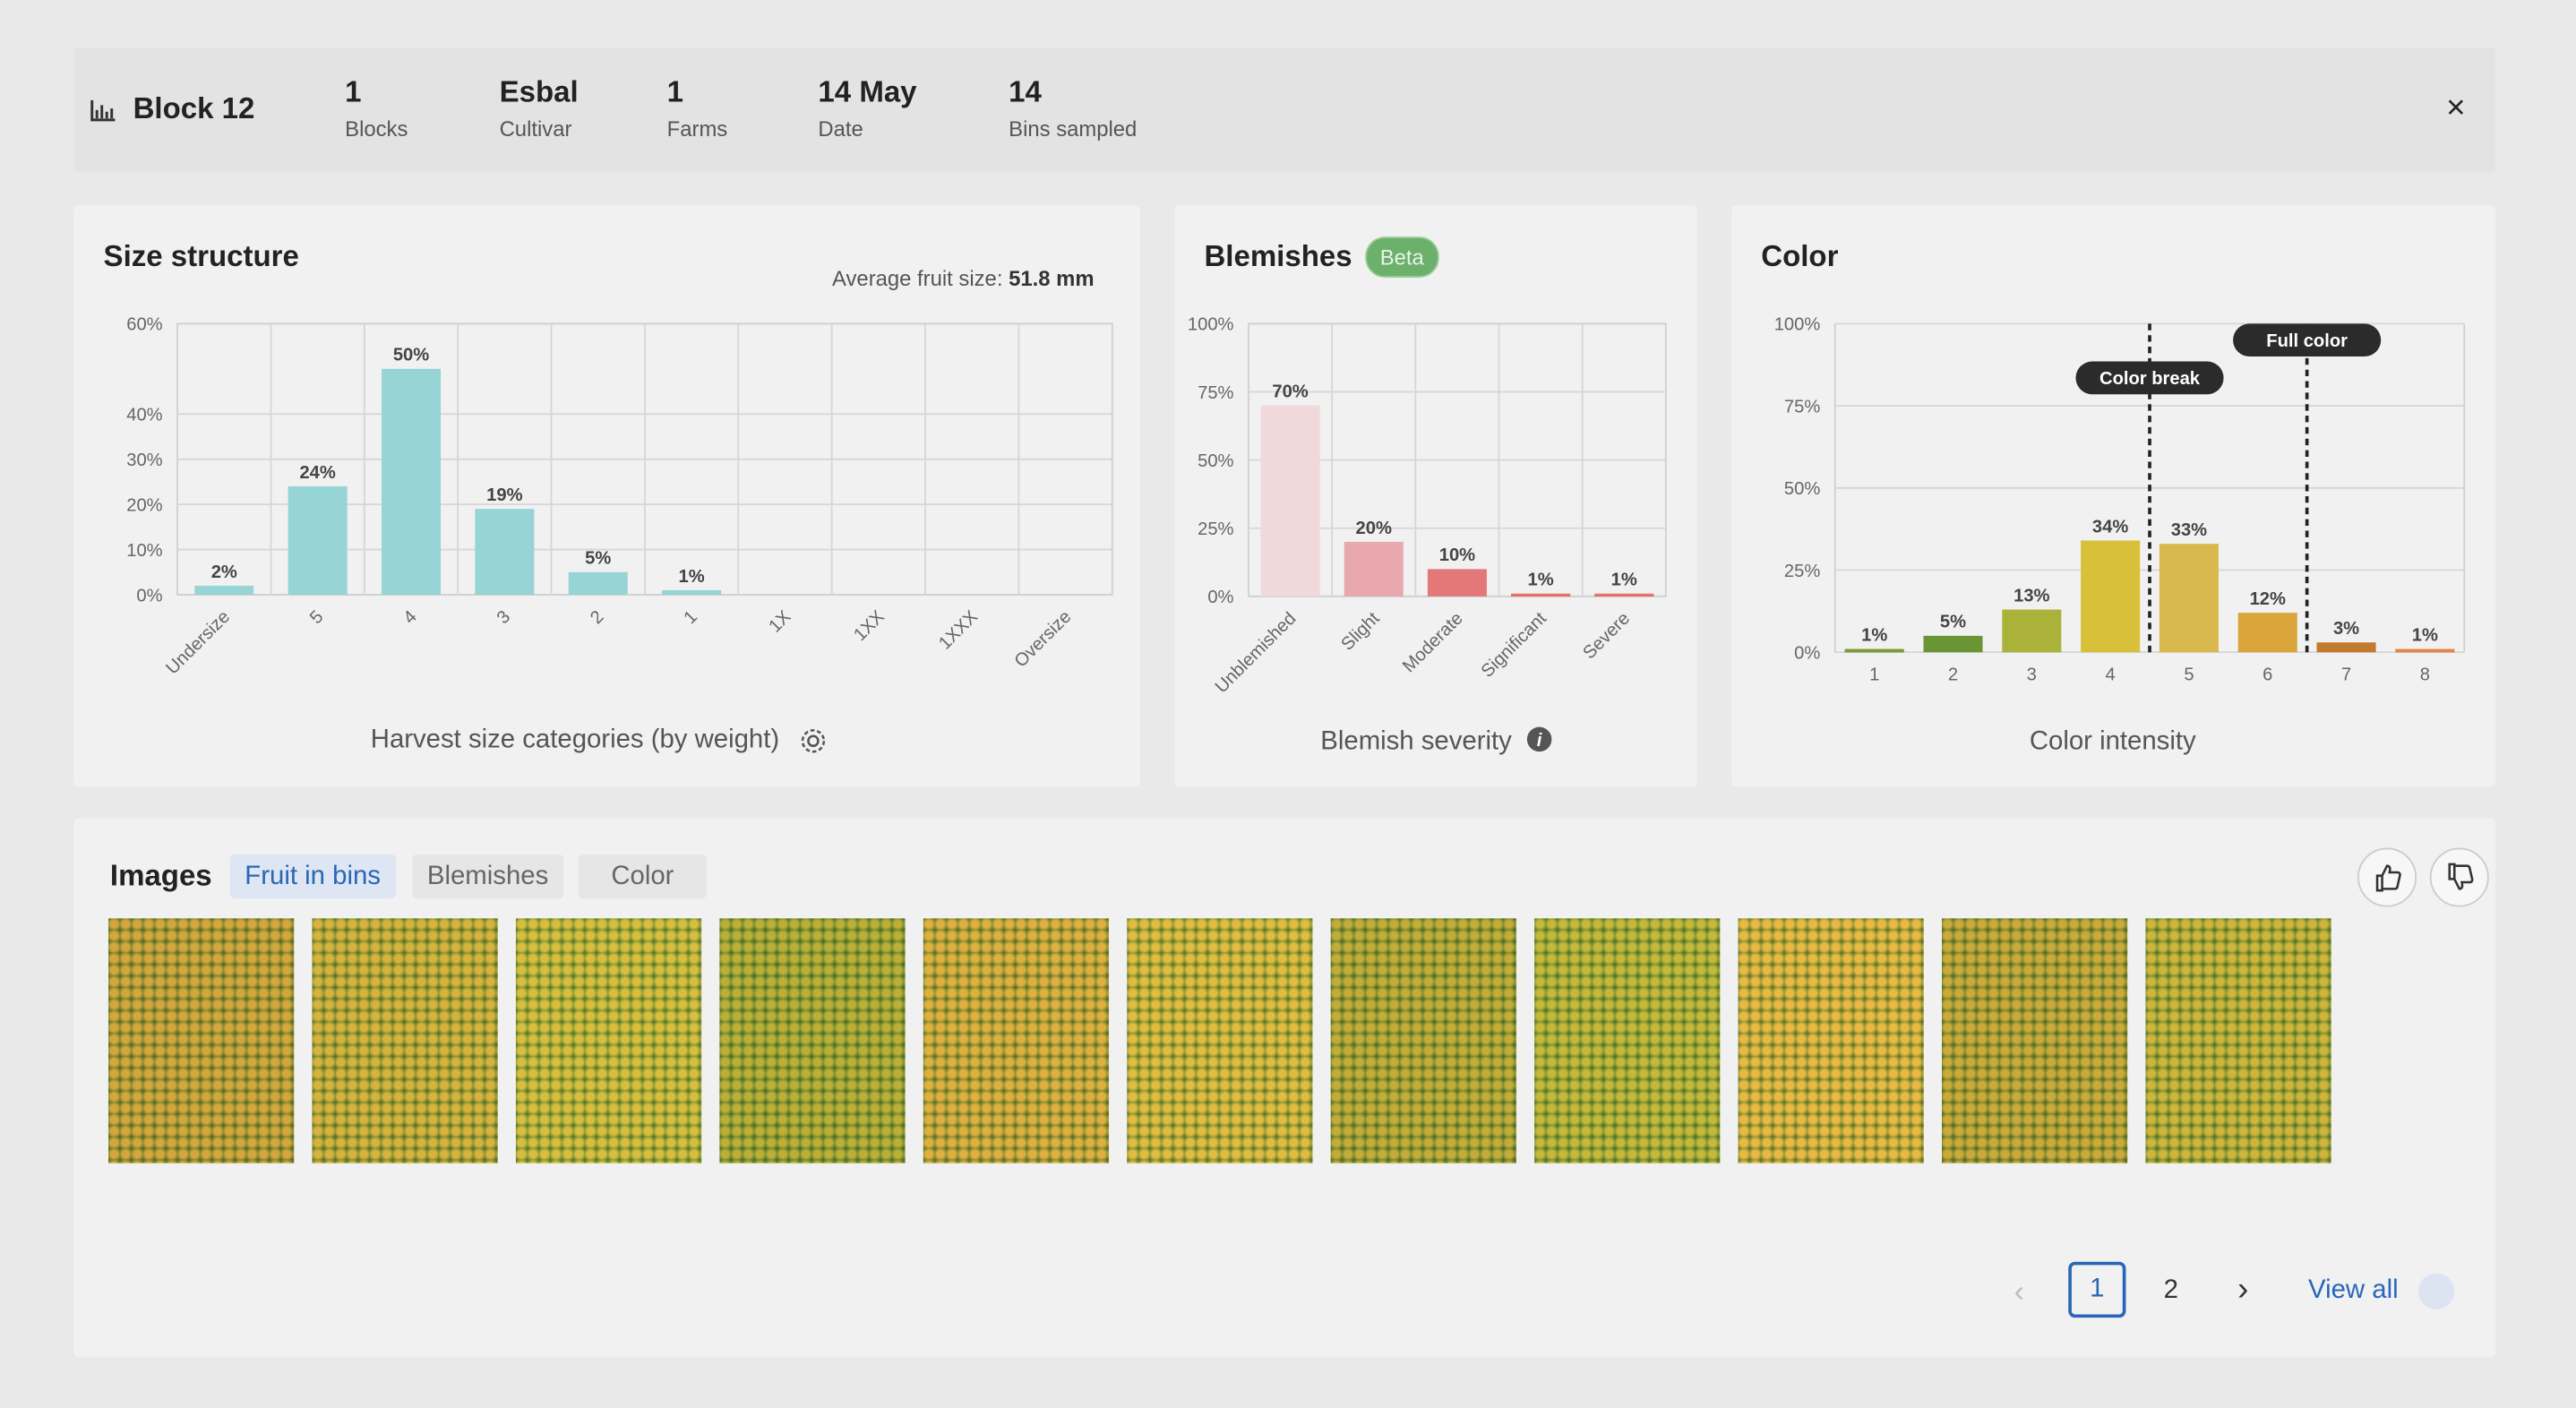 The width and height of the screenshot is (2576, 1408). What do you see at coordinates (1360, 631) in the screenshot?
I see `x-tick-label: Slight` at bounding box center [1360, 631].